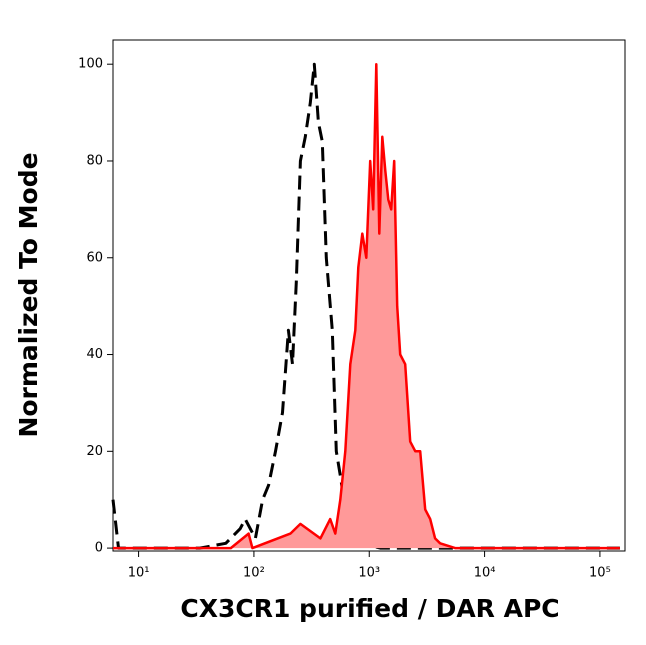 The width and height of the screenshot is (646, 645). Describe the element at coordinates (90, 64) in the screenshot. I see `y-tick-label: 100` at that location.